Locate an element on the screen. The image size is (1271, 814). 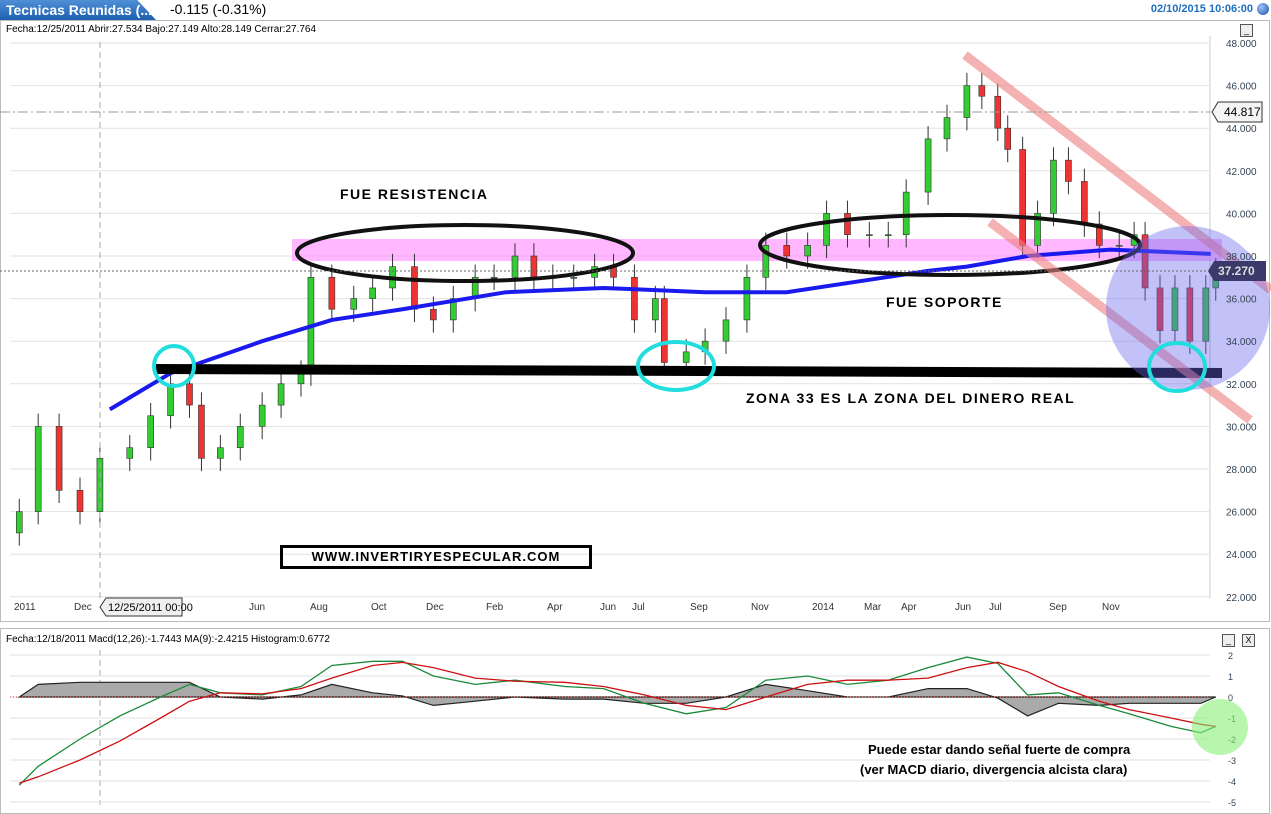
last-price-tag is located at coordinates (1237, 271).